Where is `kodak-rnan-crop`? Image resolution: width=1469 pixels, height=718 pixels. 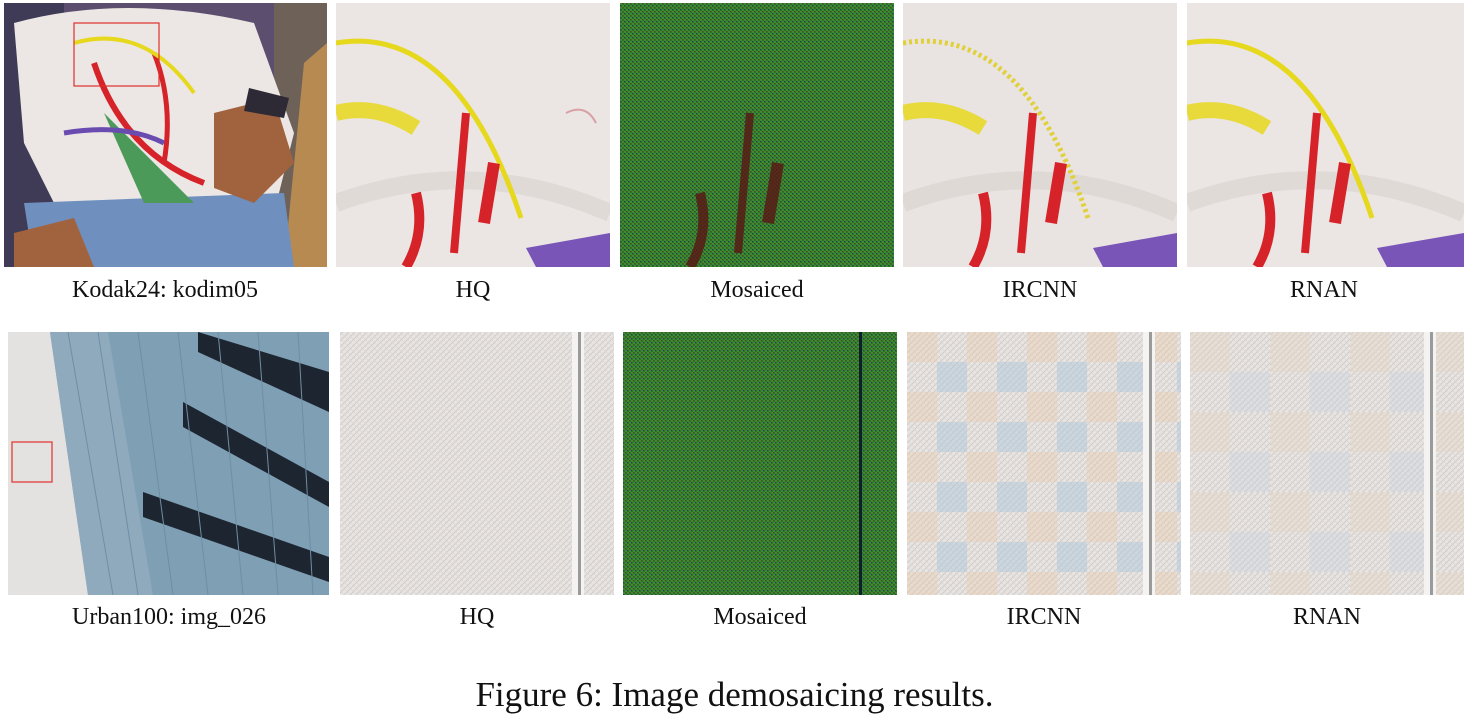 kodak-rnan-crop is located at coordinates (1325, 135).